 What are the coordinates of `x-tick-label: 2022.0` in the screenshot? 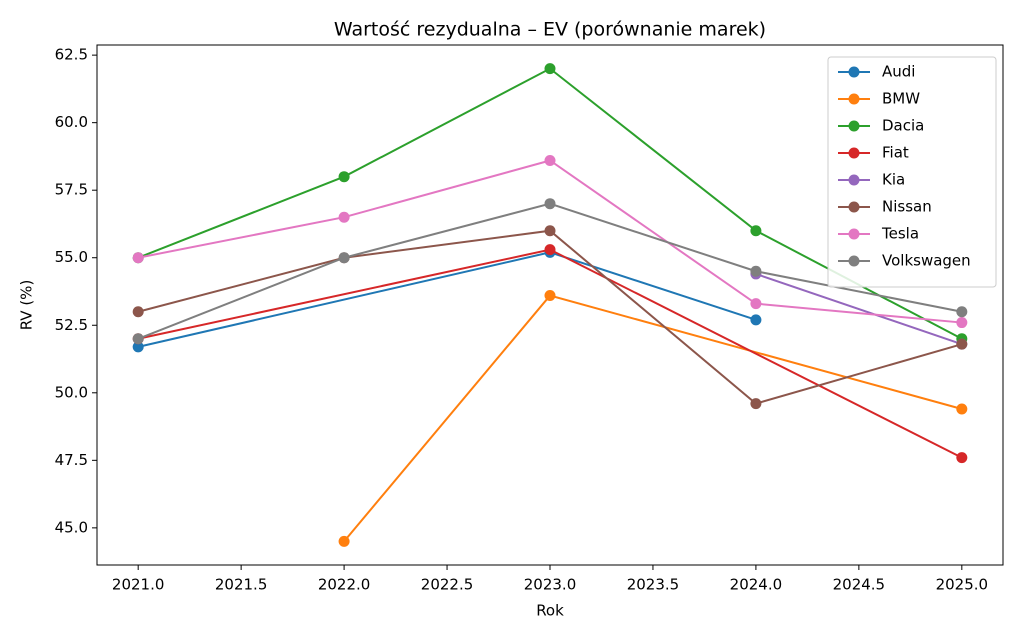 It's located at (344, 585).